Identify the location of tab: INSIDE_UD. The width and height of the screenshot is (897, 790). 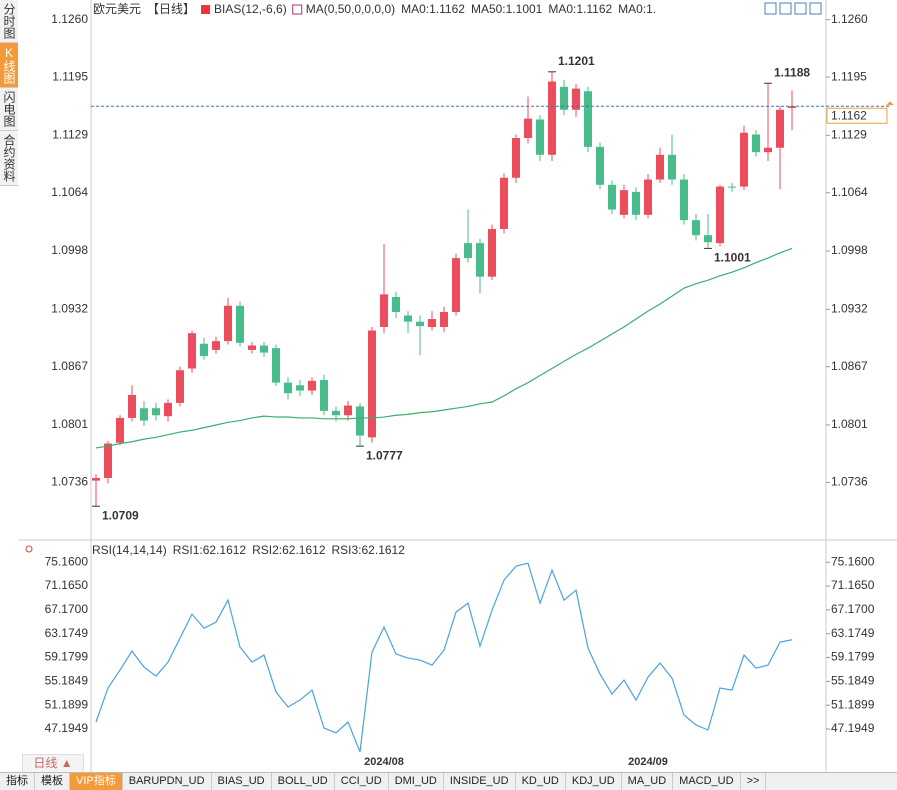
(480, 781).